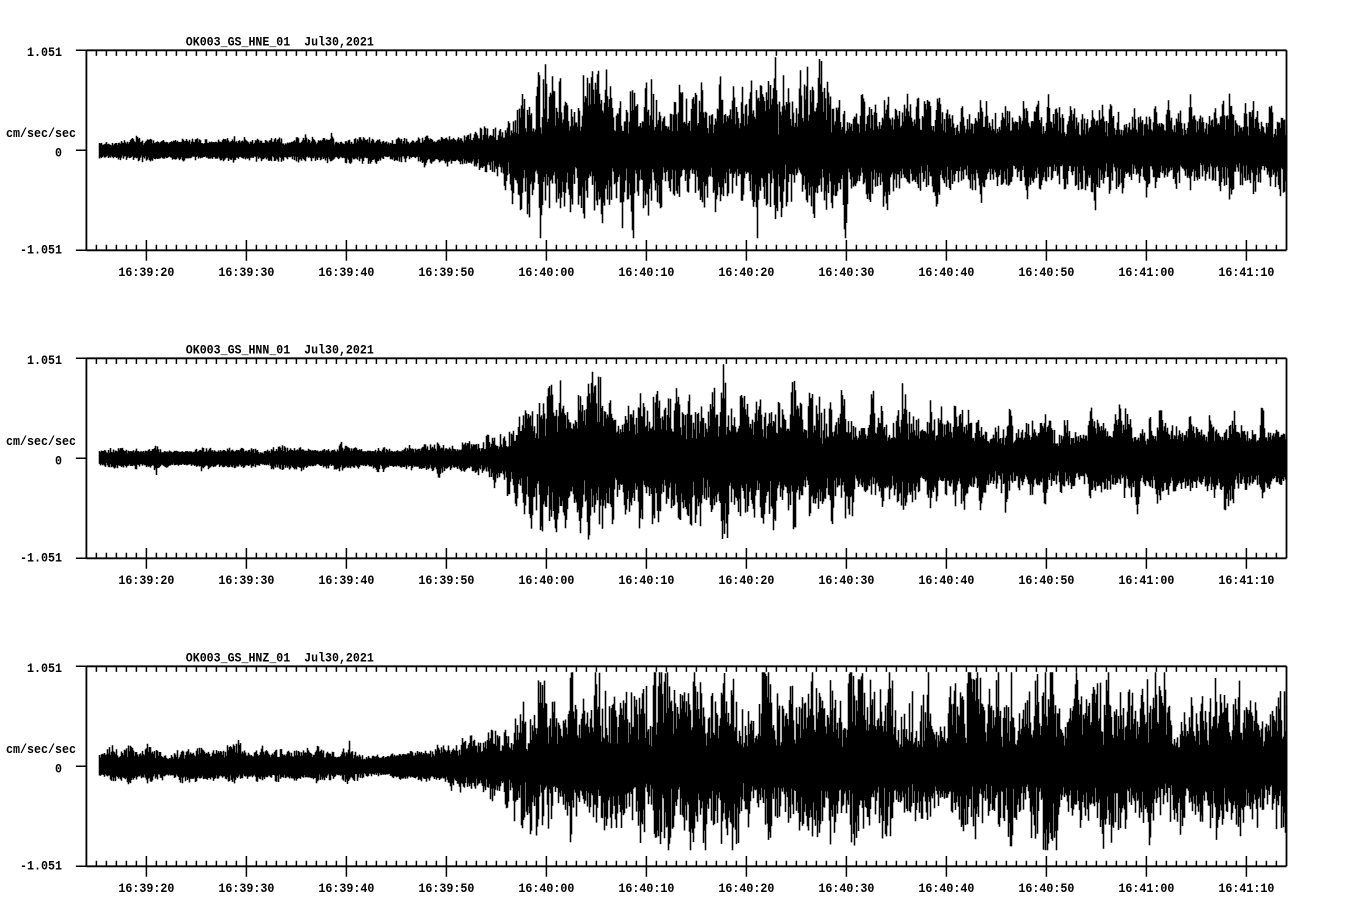  I want to click on svg-text: OK003_GS_HNN_01 Jul30,2021, so click(280, 350).